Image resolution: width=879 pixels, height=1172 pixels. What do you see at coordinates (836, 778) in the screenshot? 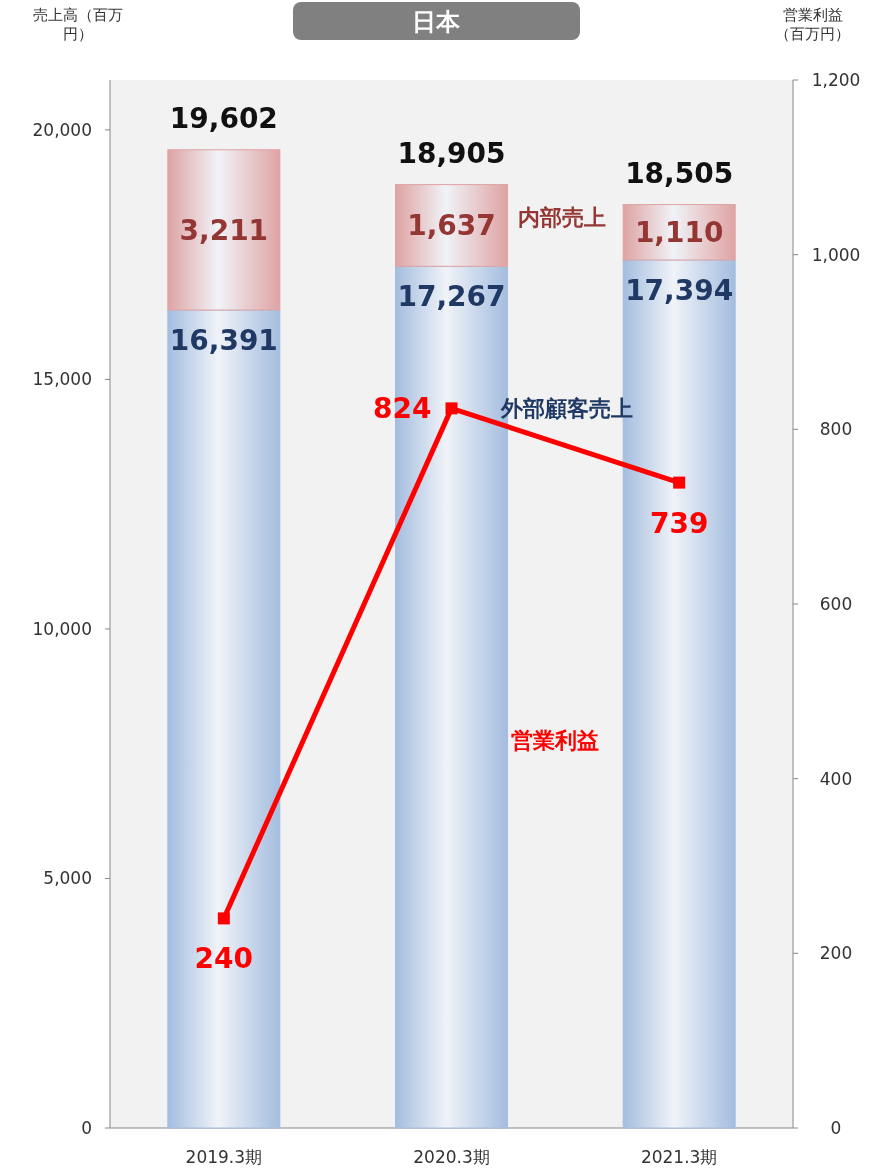
I see `y2-tick-label: 400` at bounding box center [836, 778].